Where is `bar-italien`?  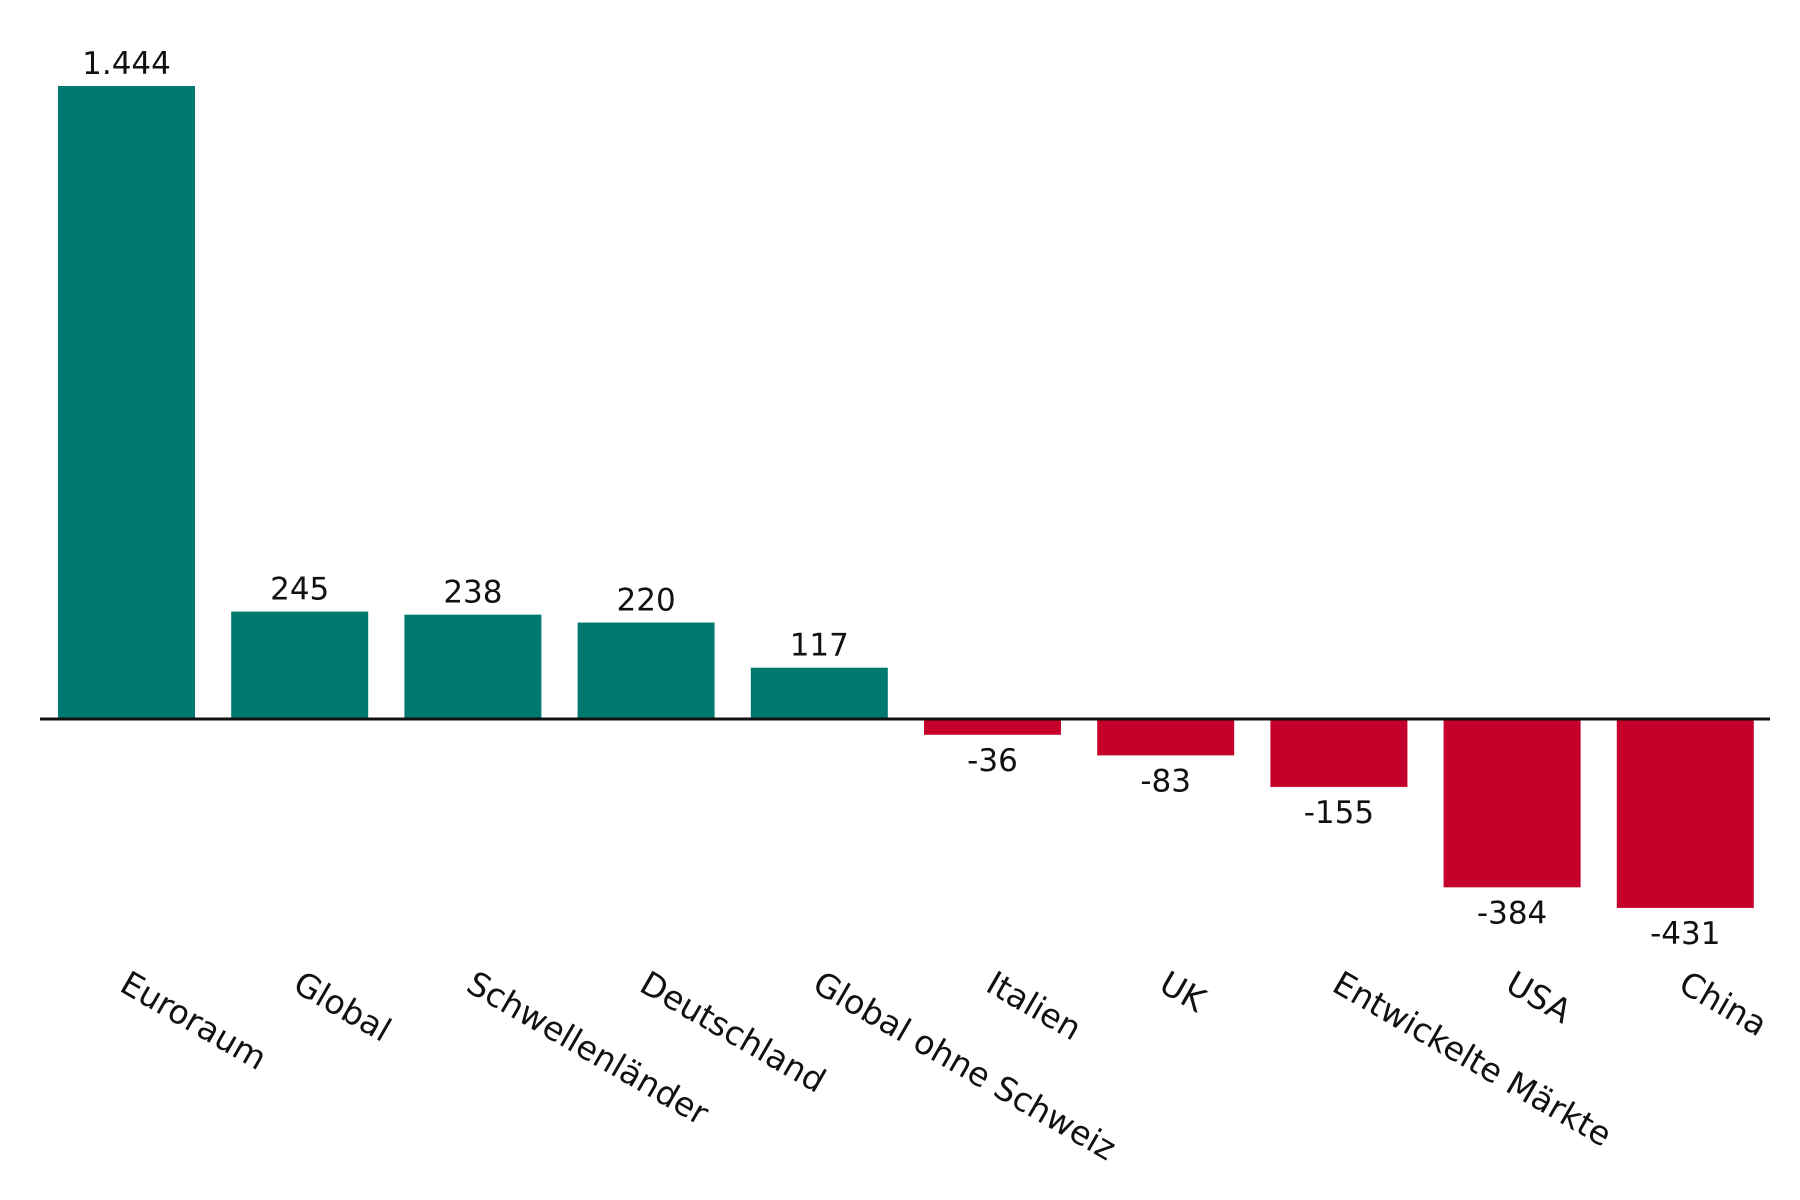 bar-italien is located at coordinates (992, 727).